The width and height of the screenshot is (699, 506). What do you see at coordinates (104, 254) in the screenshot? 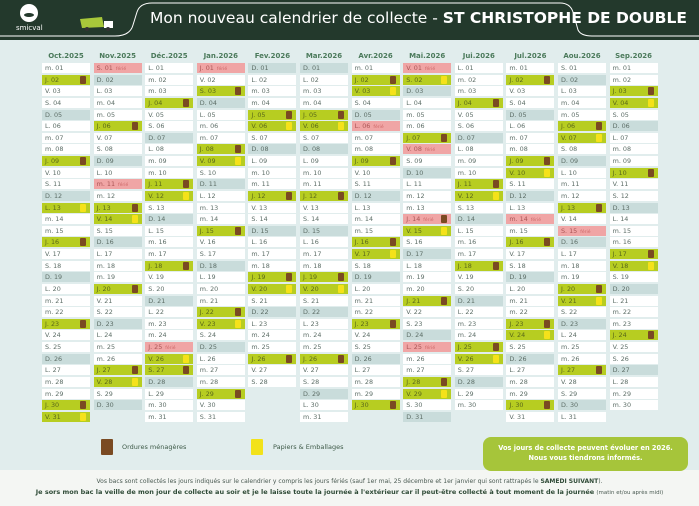
I see `day-label: L. 17` at bounding box center [104, 254].